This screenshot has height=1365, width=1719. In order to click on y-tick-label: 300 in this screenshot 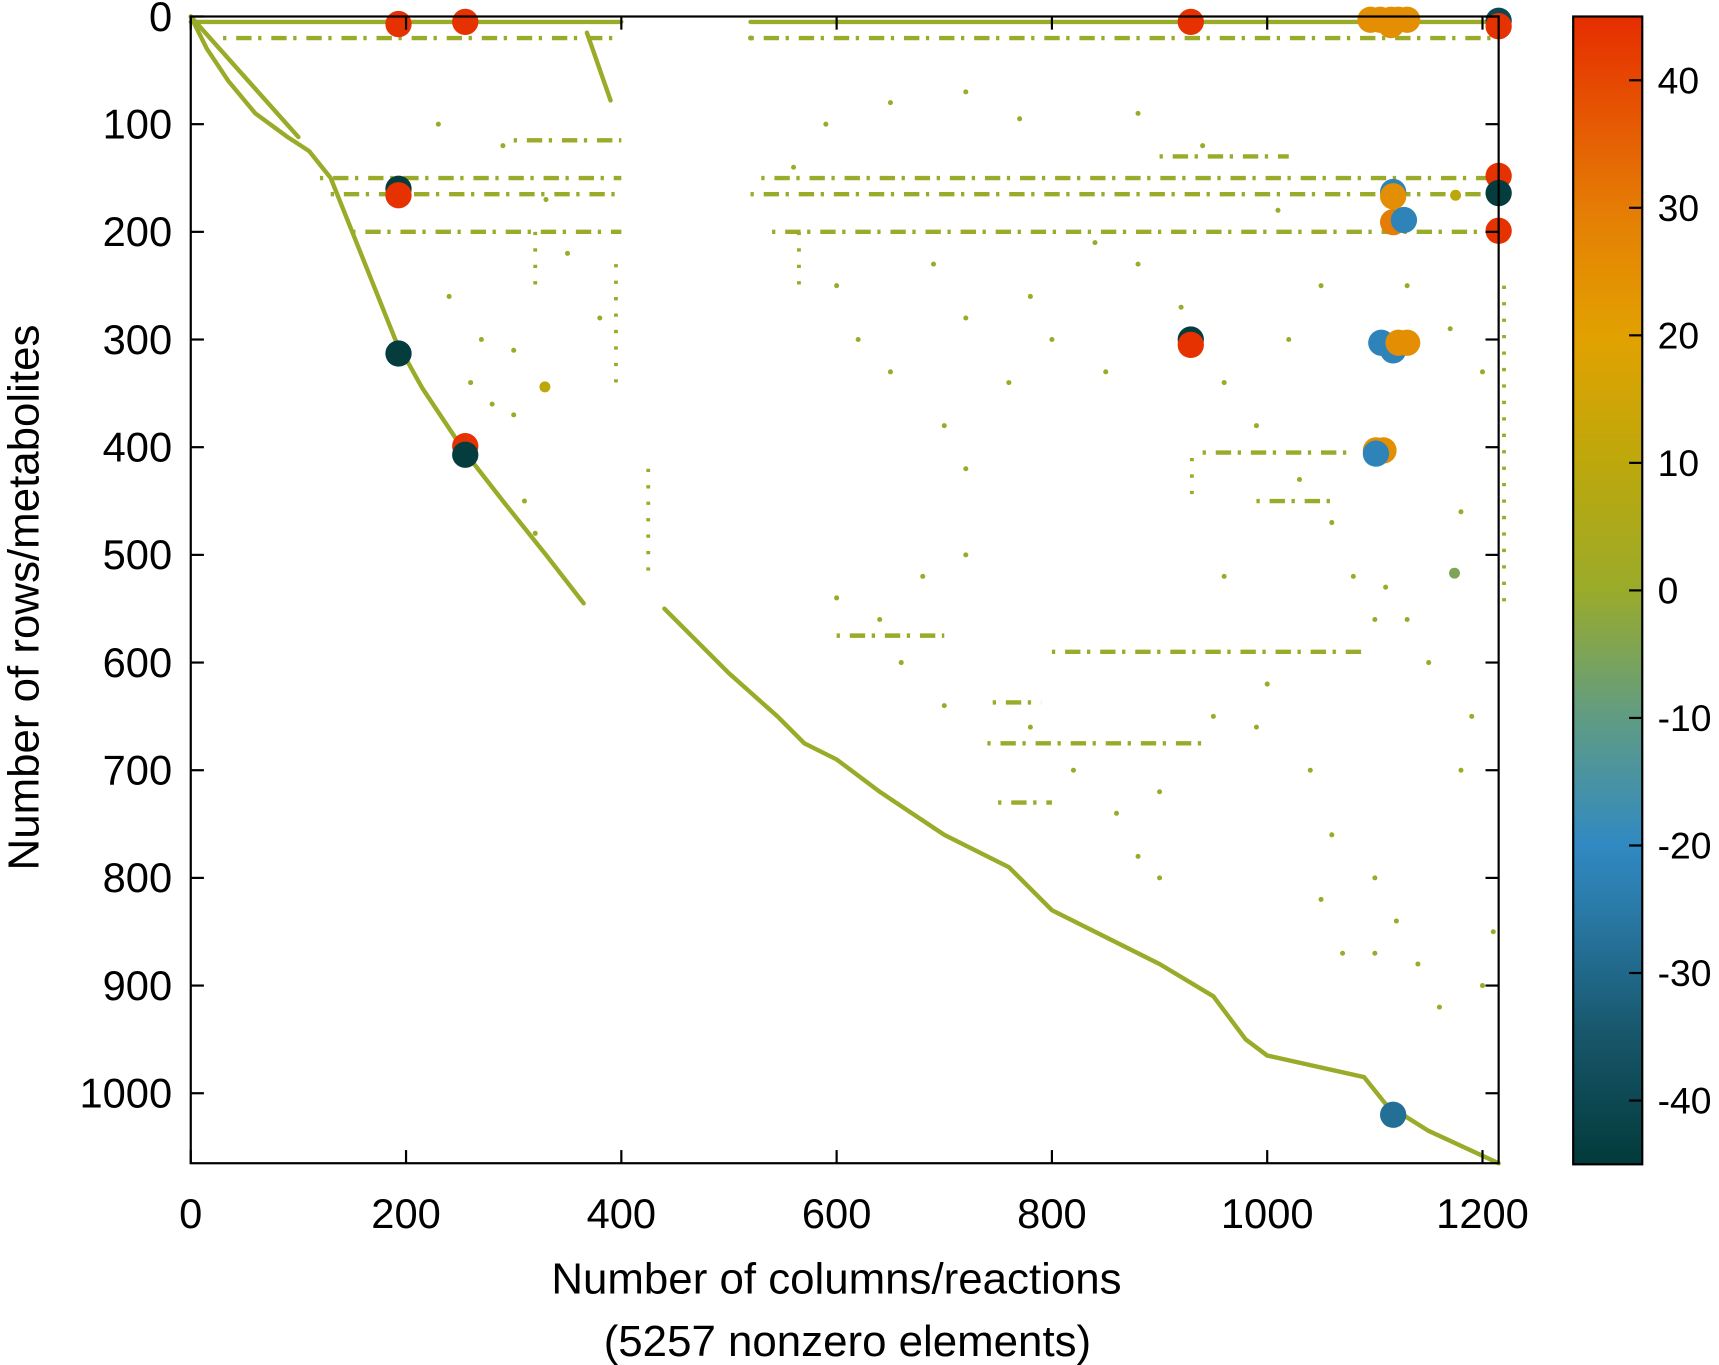, I will do `click(137, 339)`.